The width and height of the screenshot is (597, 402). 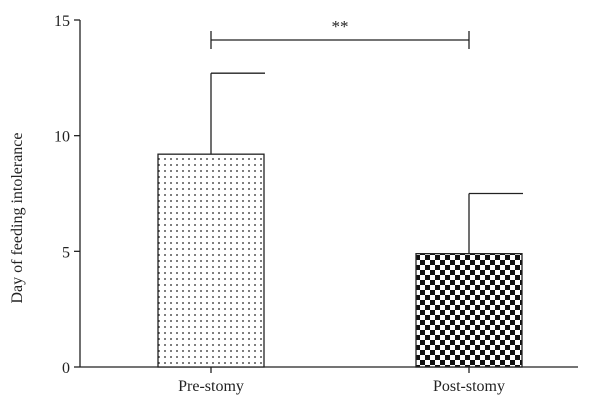 What do you see at coordinates (66, 252) in the screenshot?
I see `y-tick-label: 5` at bounding box center [66, 252].